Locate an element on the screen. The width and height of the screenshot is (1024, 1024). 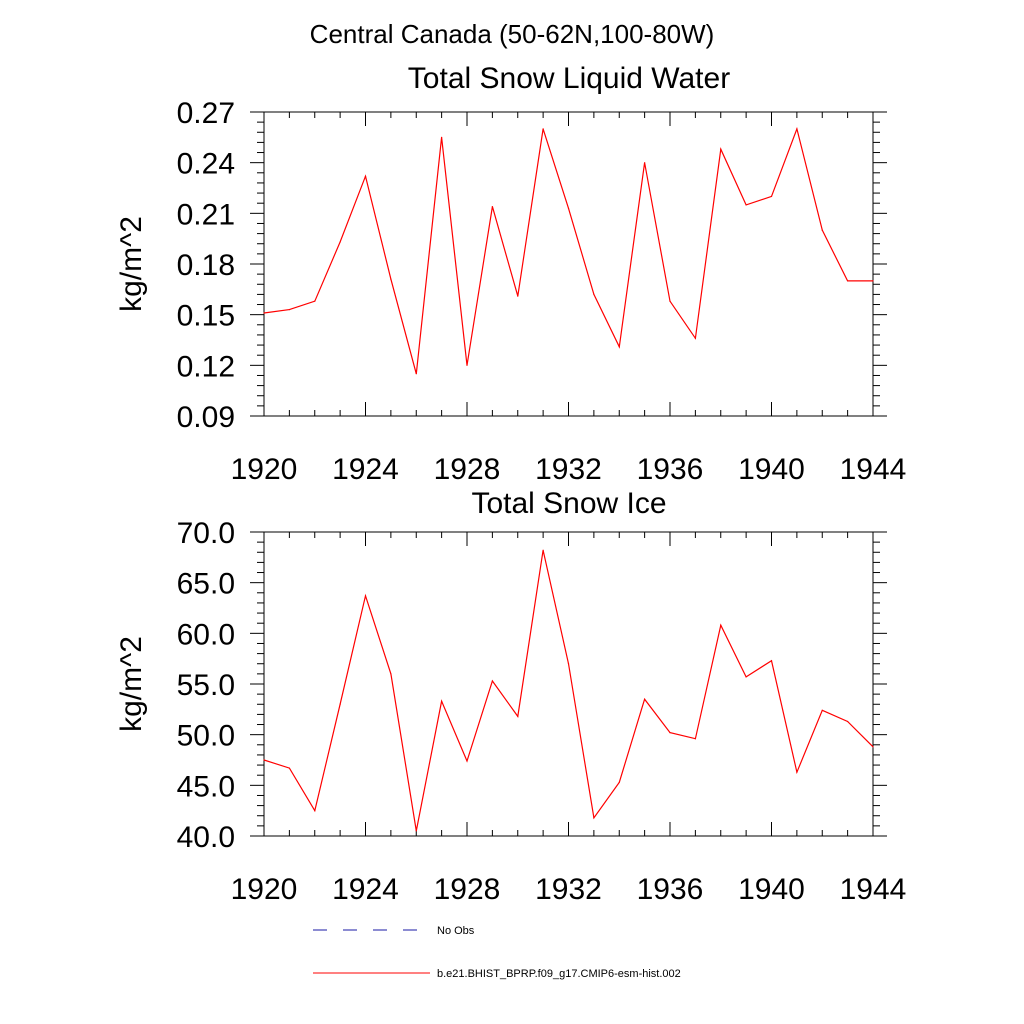
y-tick-label: 65.0 is located at coordinates (206, 584).